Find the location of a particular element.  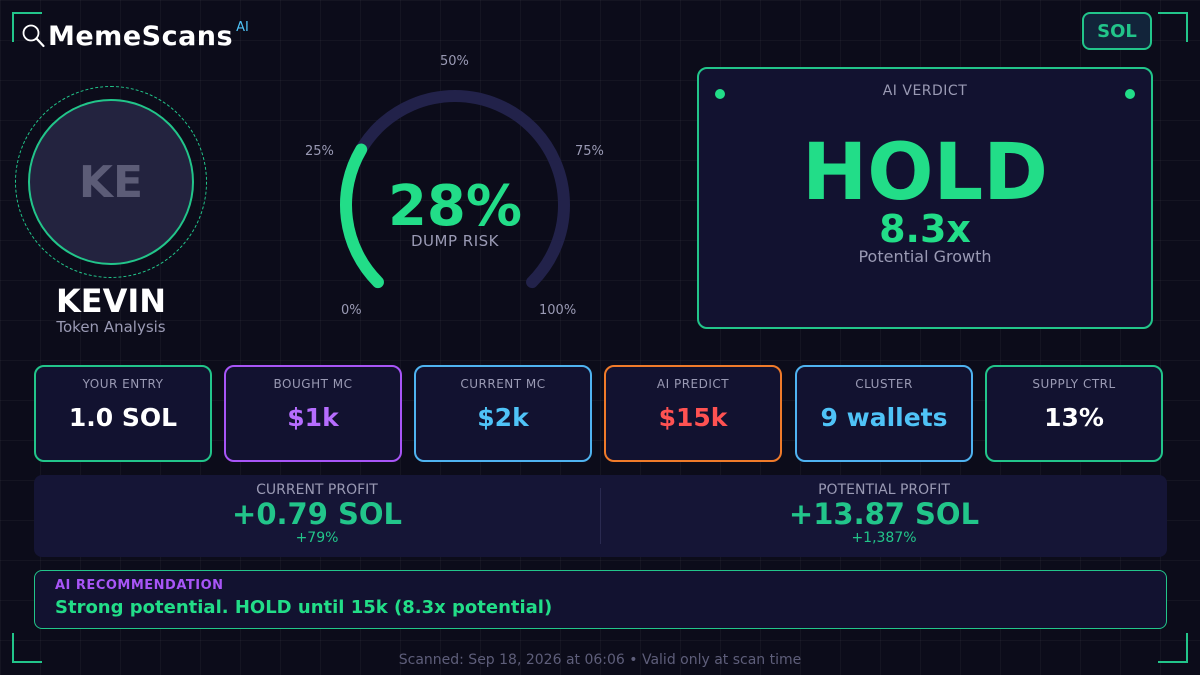

stat-label: CURRENT MC is located at coordinates (503, 384).